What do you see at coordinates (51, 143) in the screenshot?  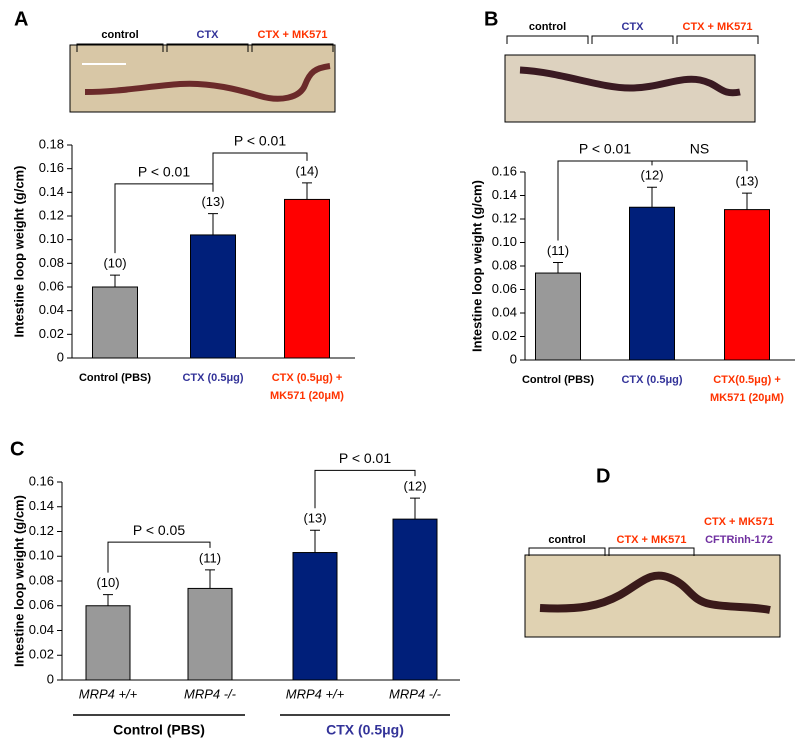 I see `y-tick-label: 0.18` at bounding box center [51, 143].